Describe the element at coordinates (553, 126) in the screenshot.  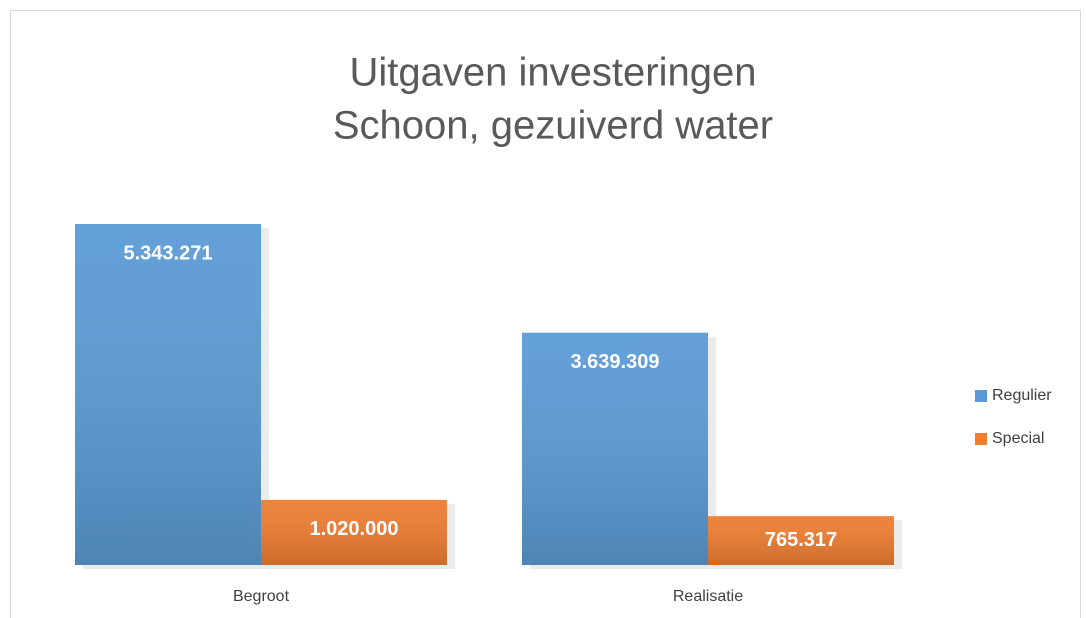
I see `chart-title: Schoon, gezuiverd water` at that location.